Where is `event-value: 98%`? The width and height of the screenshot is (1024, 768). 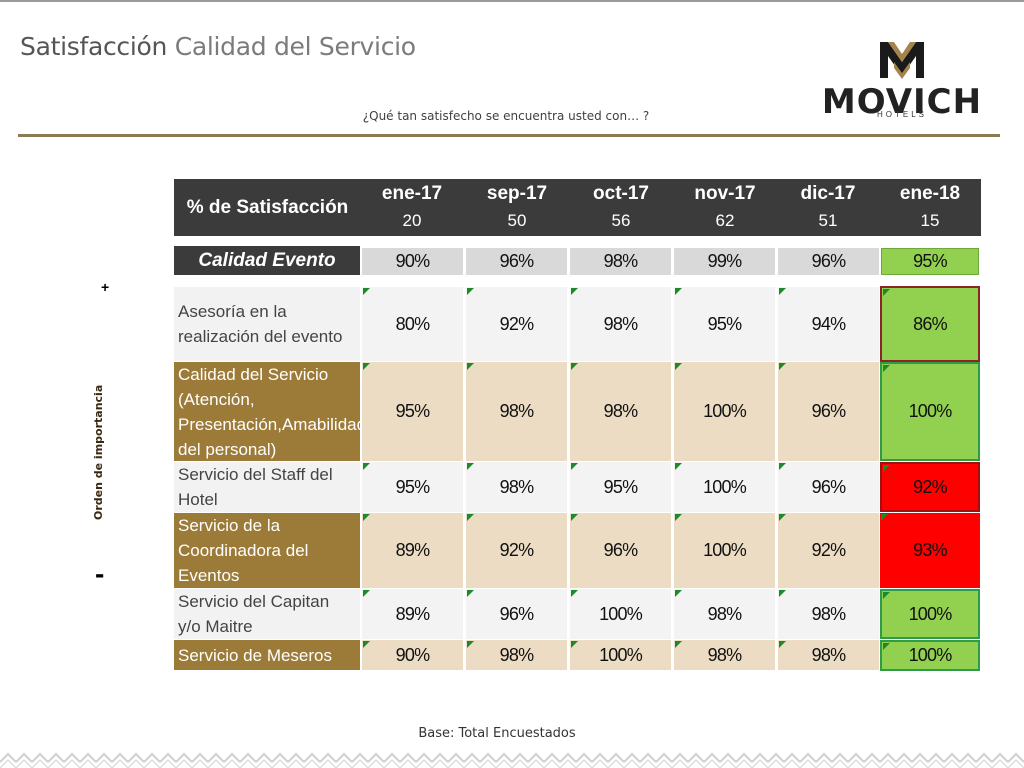
event-value: 98% is located at coordinates (620, 261).